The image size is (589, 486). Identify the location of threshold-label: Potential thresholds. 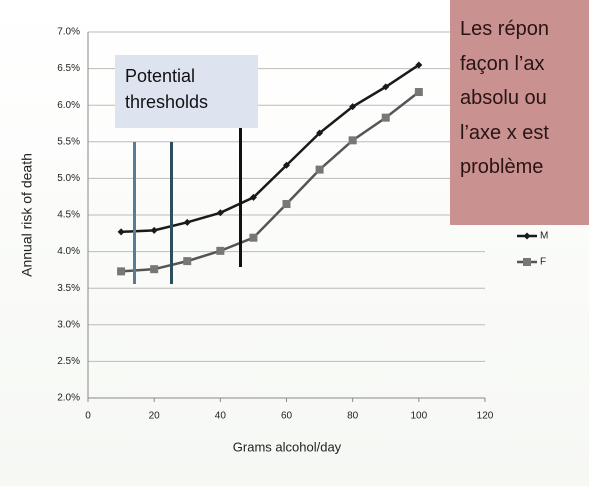
(186, 91).